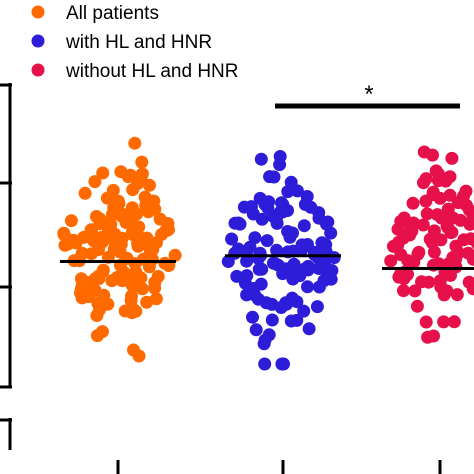 The width and height of the screenshot is (474, 474). Describe the element at coordinates (367, 95) in the screenshot. I see `significance-annotation: *` at that location.